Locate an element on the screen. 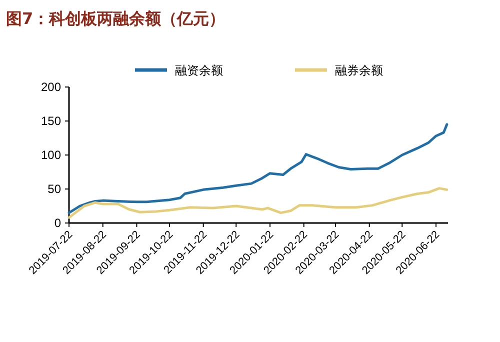 The image size is (500, 342). y-tick-label: 50 is located at coordinates (55, 189).